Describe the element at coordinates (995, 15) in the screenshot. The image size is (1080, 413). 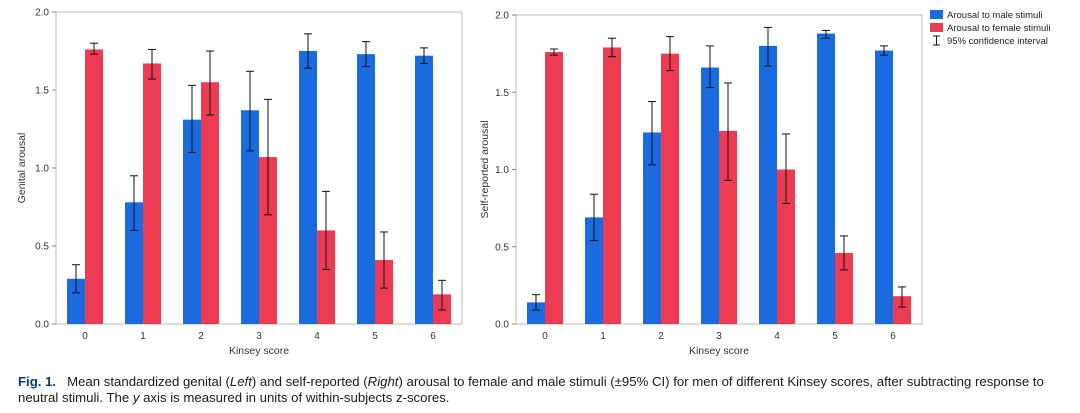
I see `legend-label: Arousal to male stimuli` at that location.